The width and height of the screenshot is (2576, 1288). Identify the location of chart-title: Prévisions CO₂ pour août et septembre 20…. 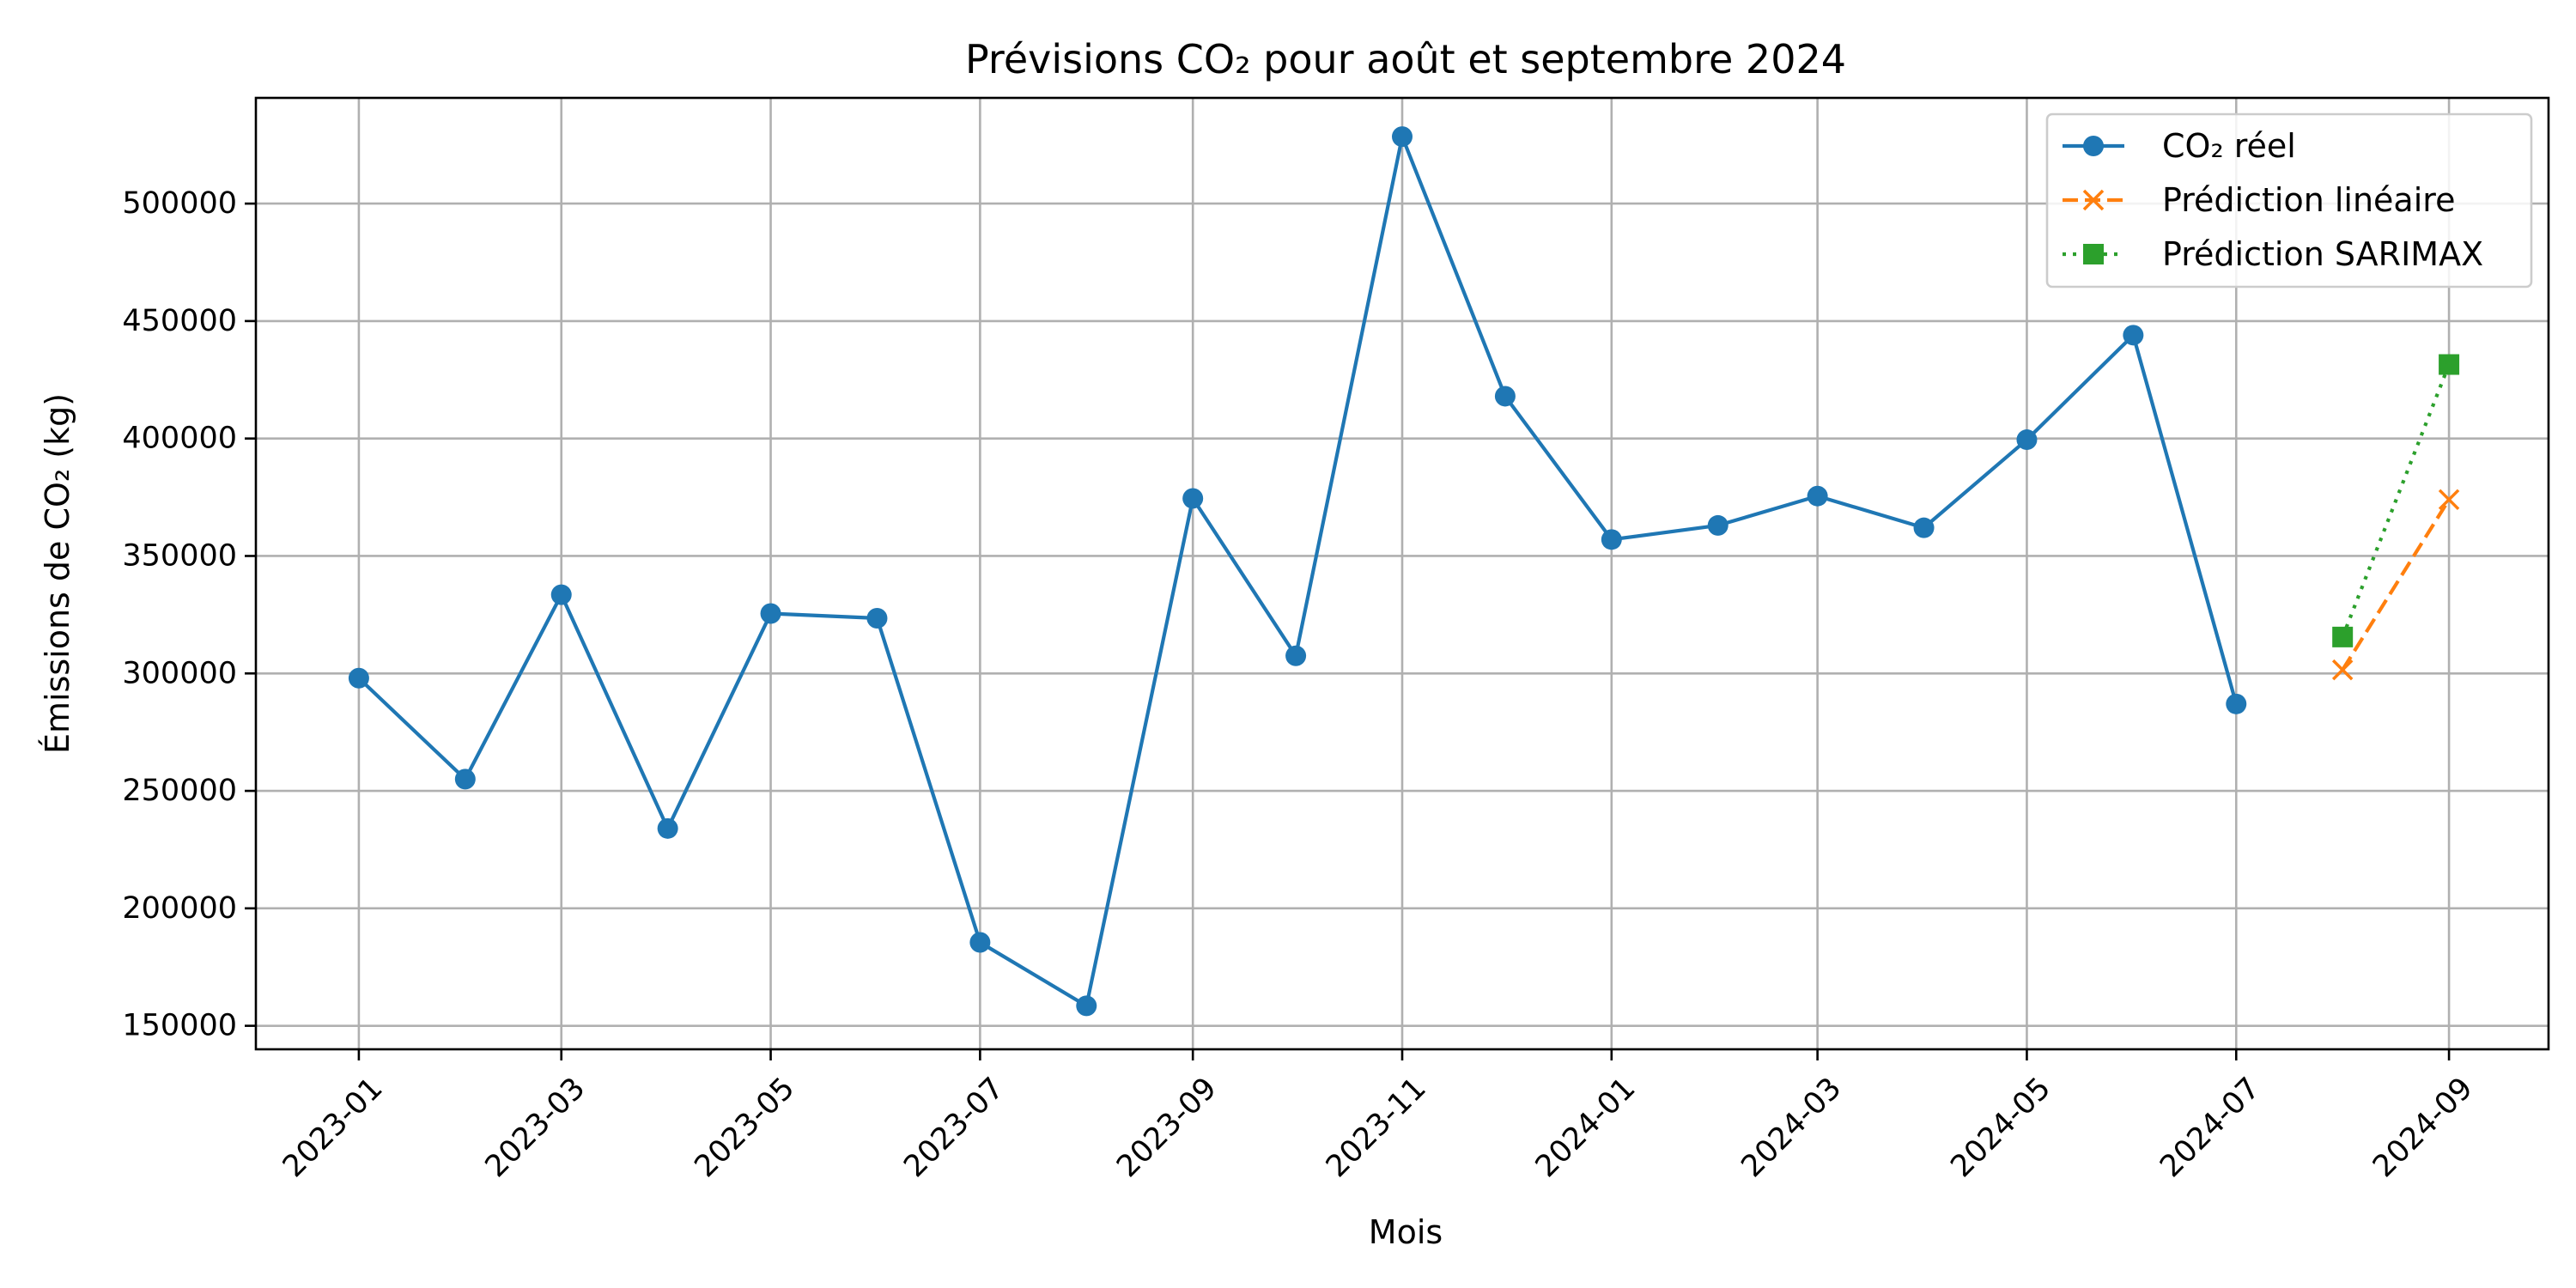
(1405, 59).